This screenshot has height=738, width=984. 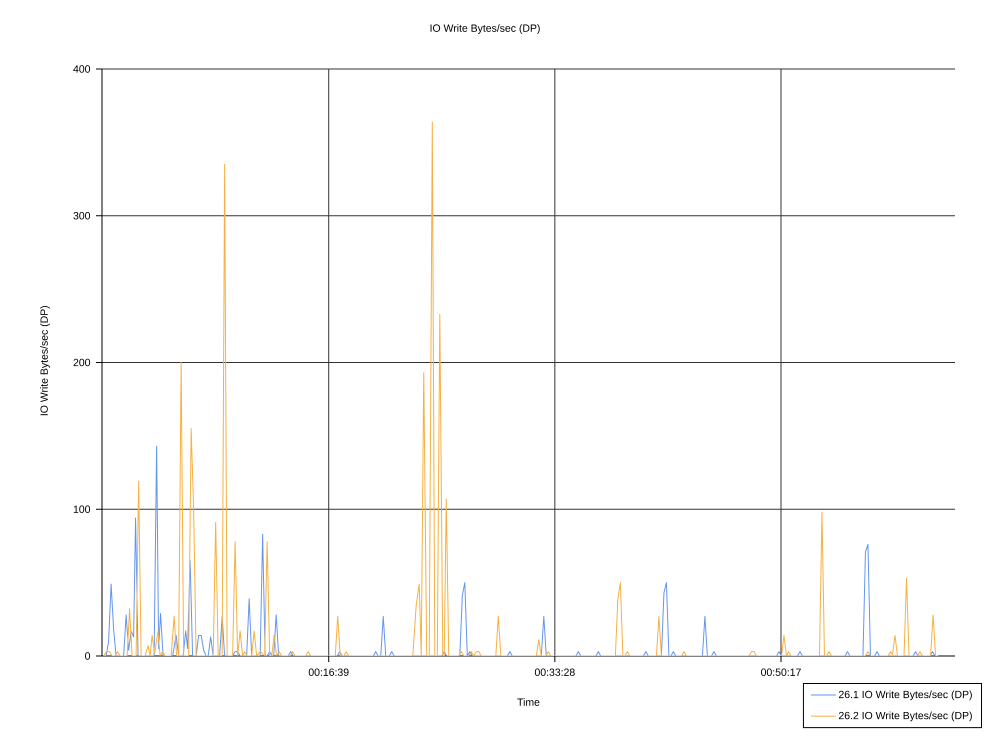 What do you see at coordinates (82, 509) in the screenshot?
I see `y-tick-label: 100` at bounding box center [82, 509].